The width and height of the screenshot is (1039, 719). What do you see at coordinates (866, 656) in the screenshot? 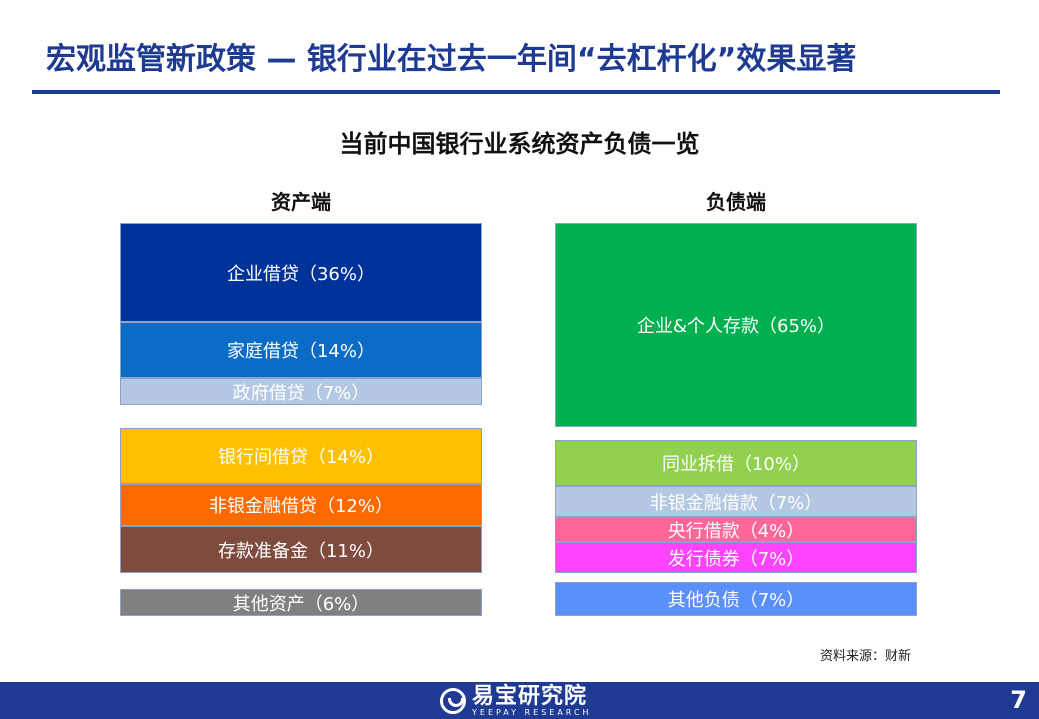
I see `source-note: 资料来源：财新` at bounding box center [866, 656].